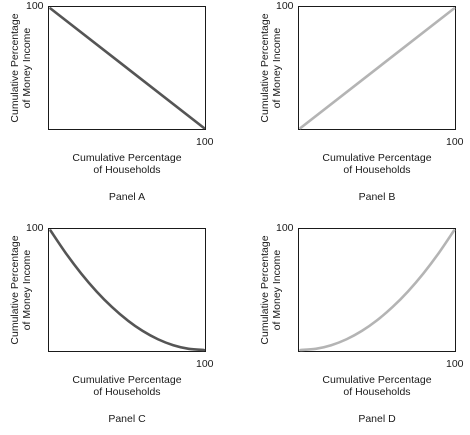  What do you see at coordinates (377, 197) in the screenshot?
I see `panel-title: Panel B` at bounding box center [377, 197].